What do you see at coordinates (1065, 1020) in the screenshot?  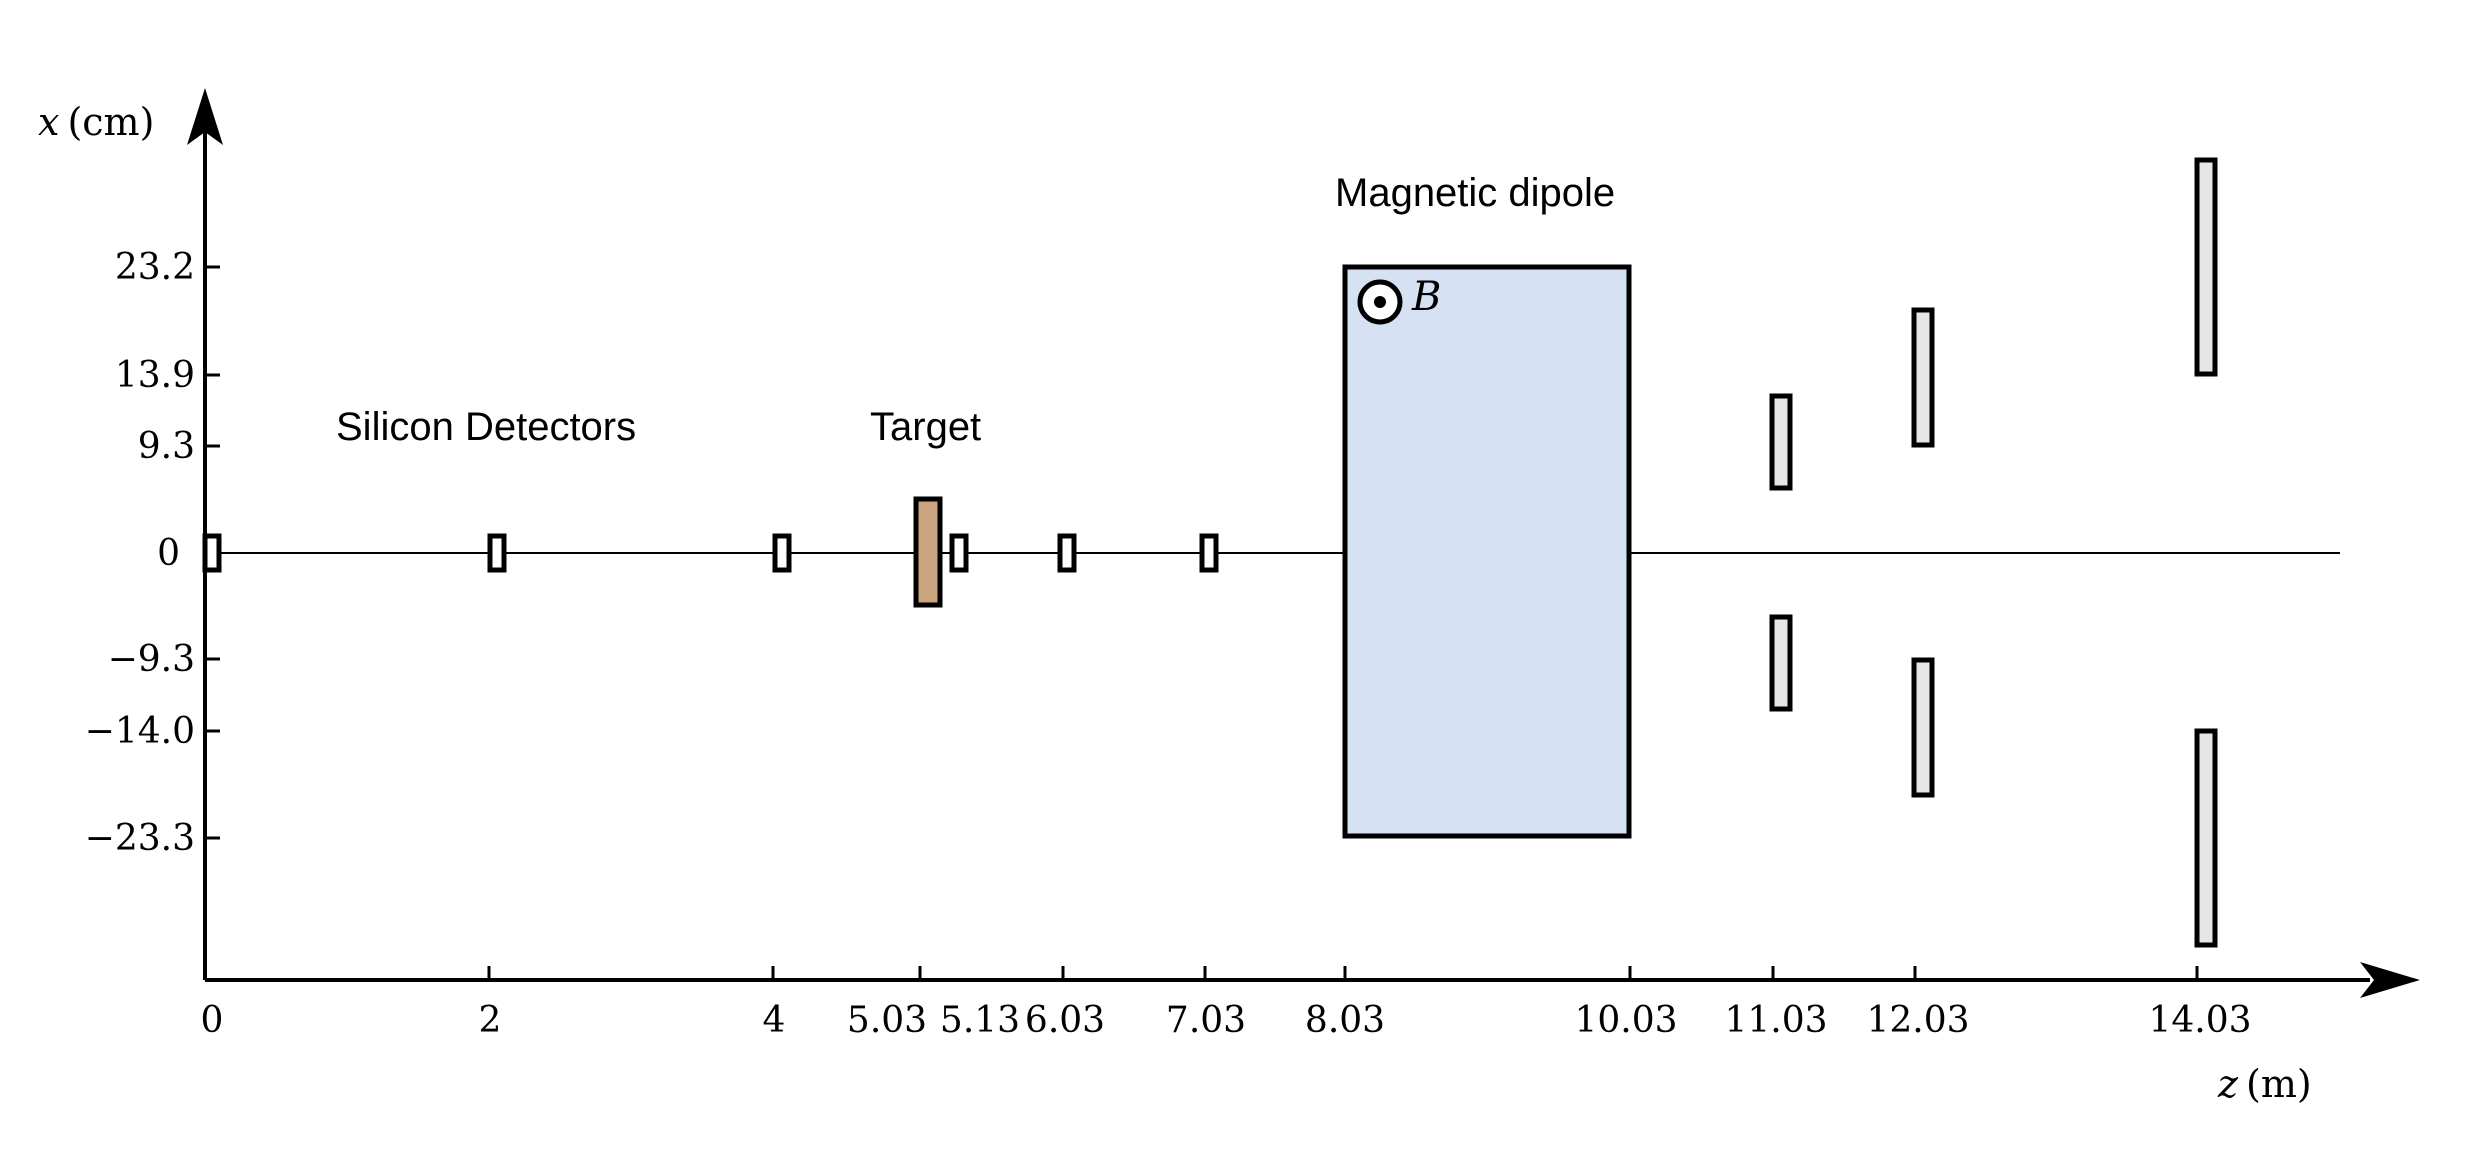 I see `z-tick-label: 6.03` at bounding box center [1065, 1020].